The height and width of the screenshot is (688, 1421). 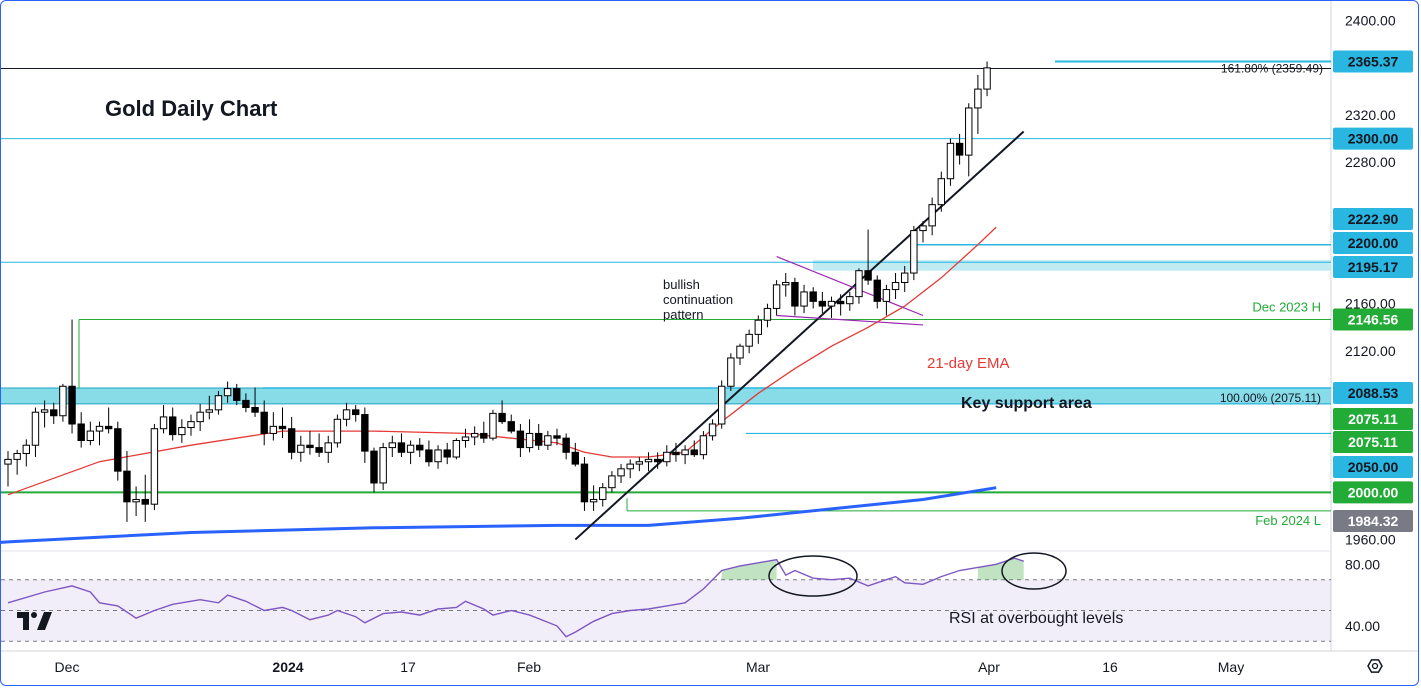 I want to click on price-tag-label-6: 2088.53, so click(x=1373, y=393).